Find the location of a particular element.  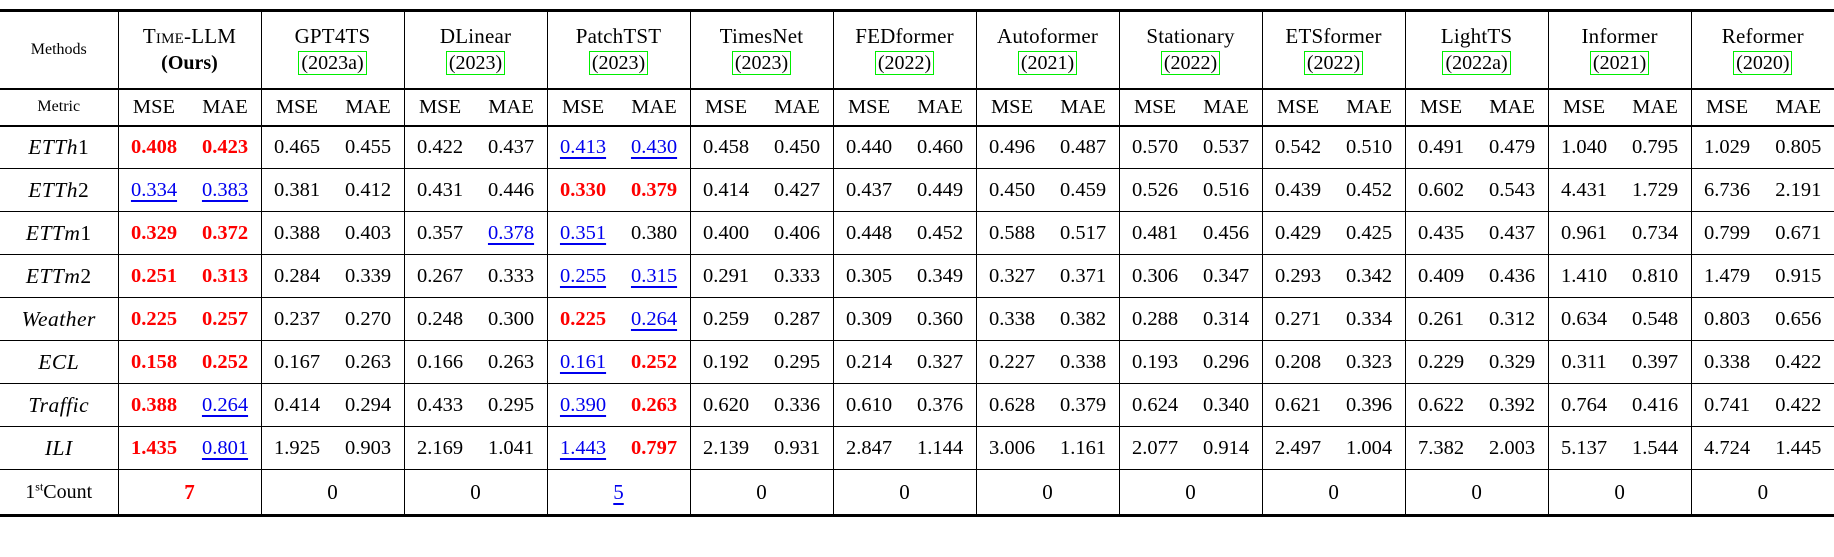

value-cell: 0.805 is located at coordinates (1798, 146).